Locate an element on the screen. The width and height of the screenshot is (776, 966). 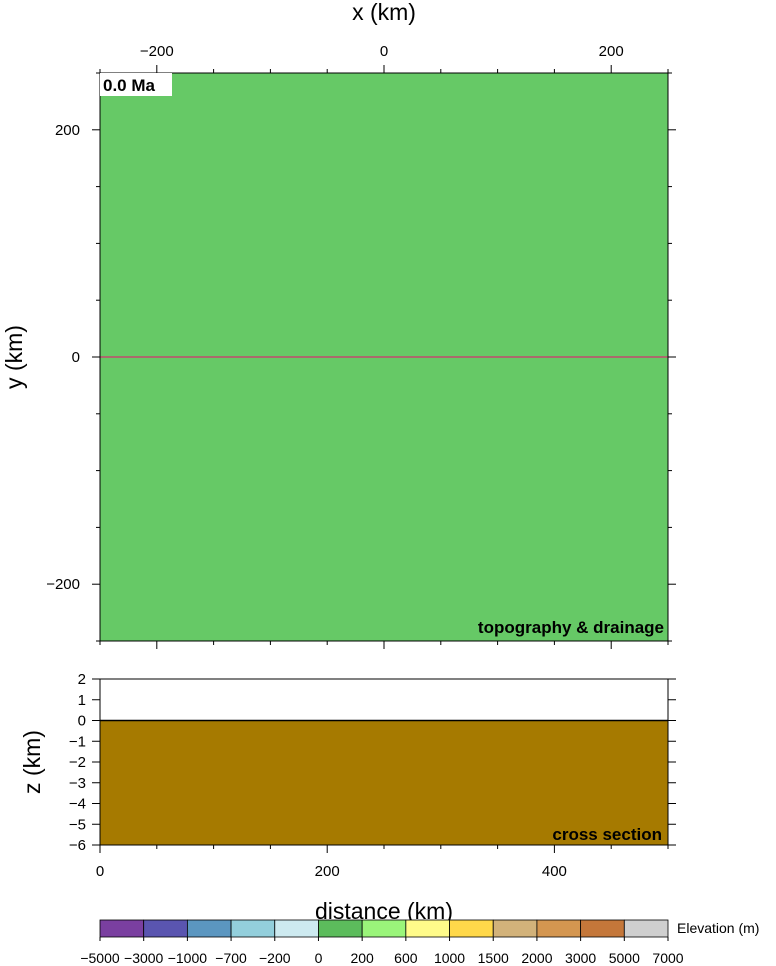
colorbar-tick-label: −1000 is located at coordinates (188, 958).